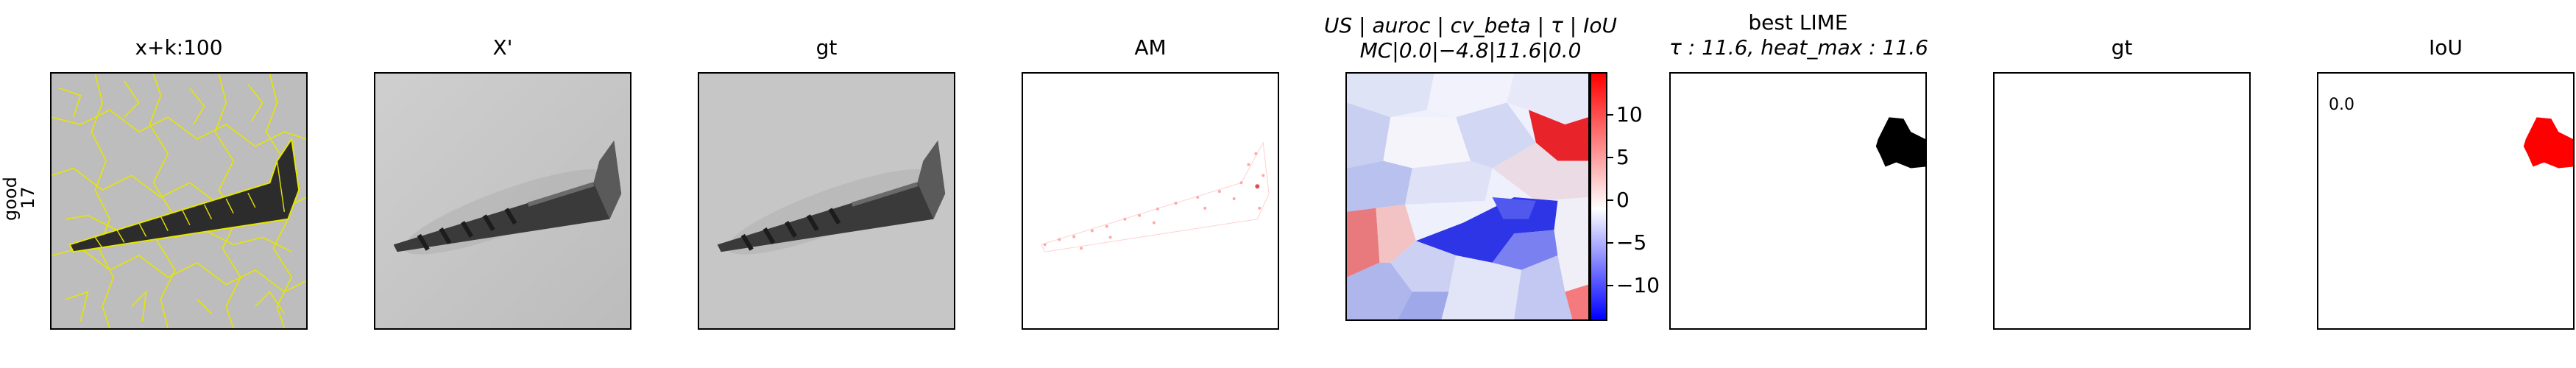 The height and width of the screenshot is (368, 2576). I want to click on panel-title-gt-2: gt, so click(2122, 47).